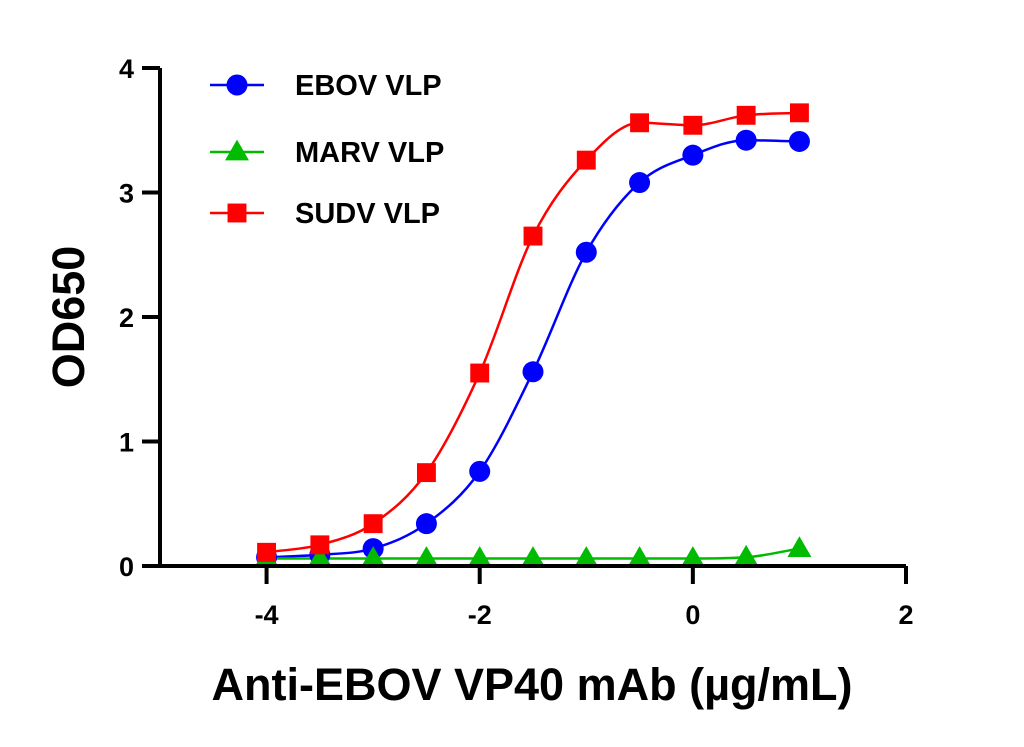  Describe the element at coordinates (480, 615) in the screenshot. I see `x-tick-label: -2` at that location.